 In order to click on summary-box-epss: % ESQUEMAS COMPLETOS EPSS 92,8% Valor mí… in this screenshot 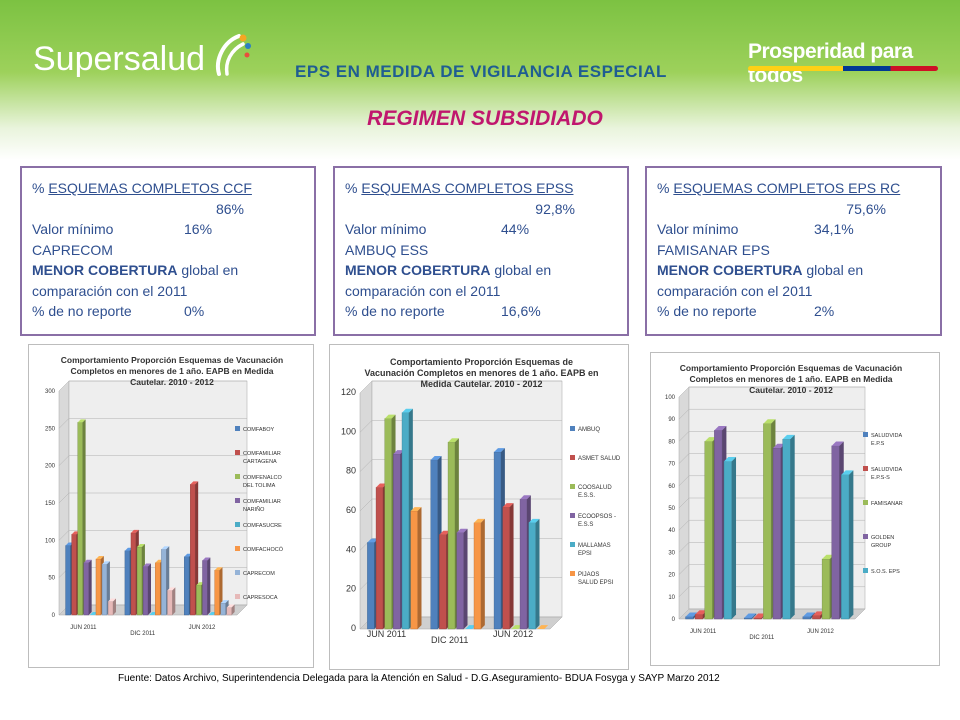, I will do `click(481, 251)`.